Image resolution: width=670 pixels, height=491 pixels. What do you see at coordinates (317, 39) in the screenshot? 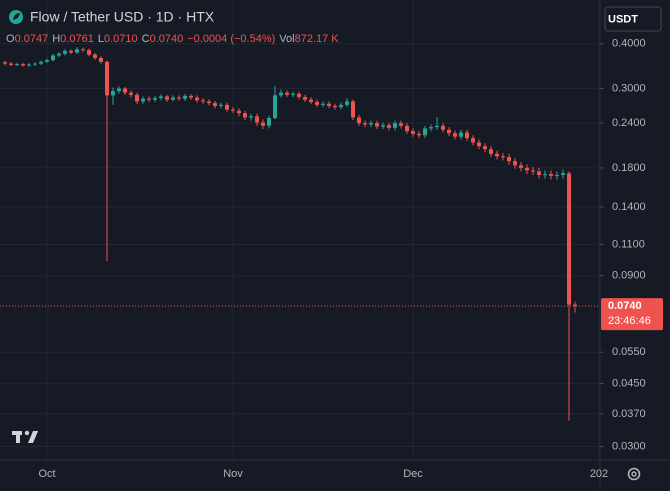
I see `legend-value: 872.17 K` at bounding box center [317, 39].